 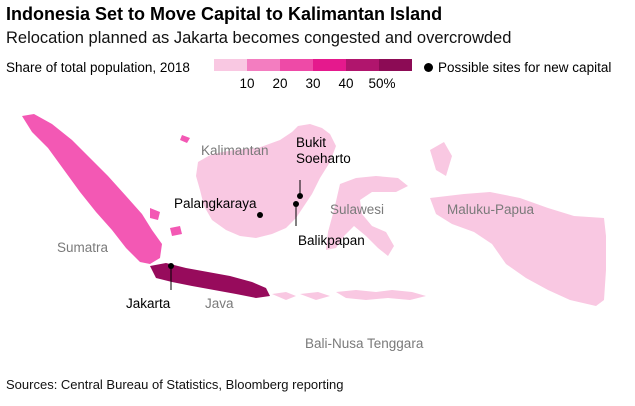 What do you see at coordinates (349, 295) in the screenshot?
I see `region-bali-nusa` at bounding box center [349, 295].